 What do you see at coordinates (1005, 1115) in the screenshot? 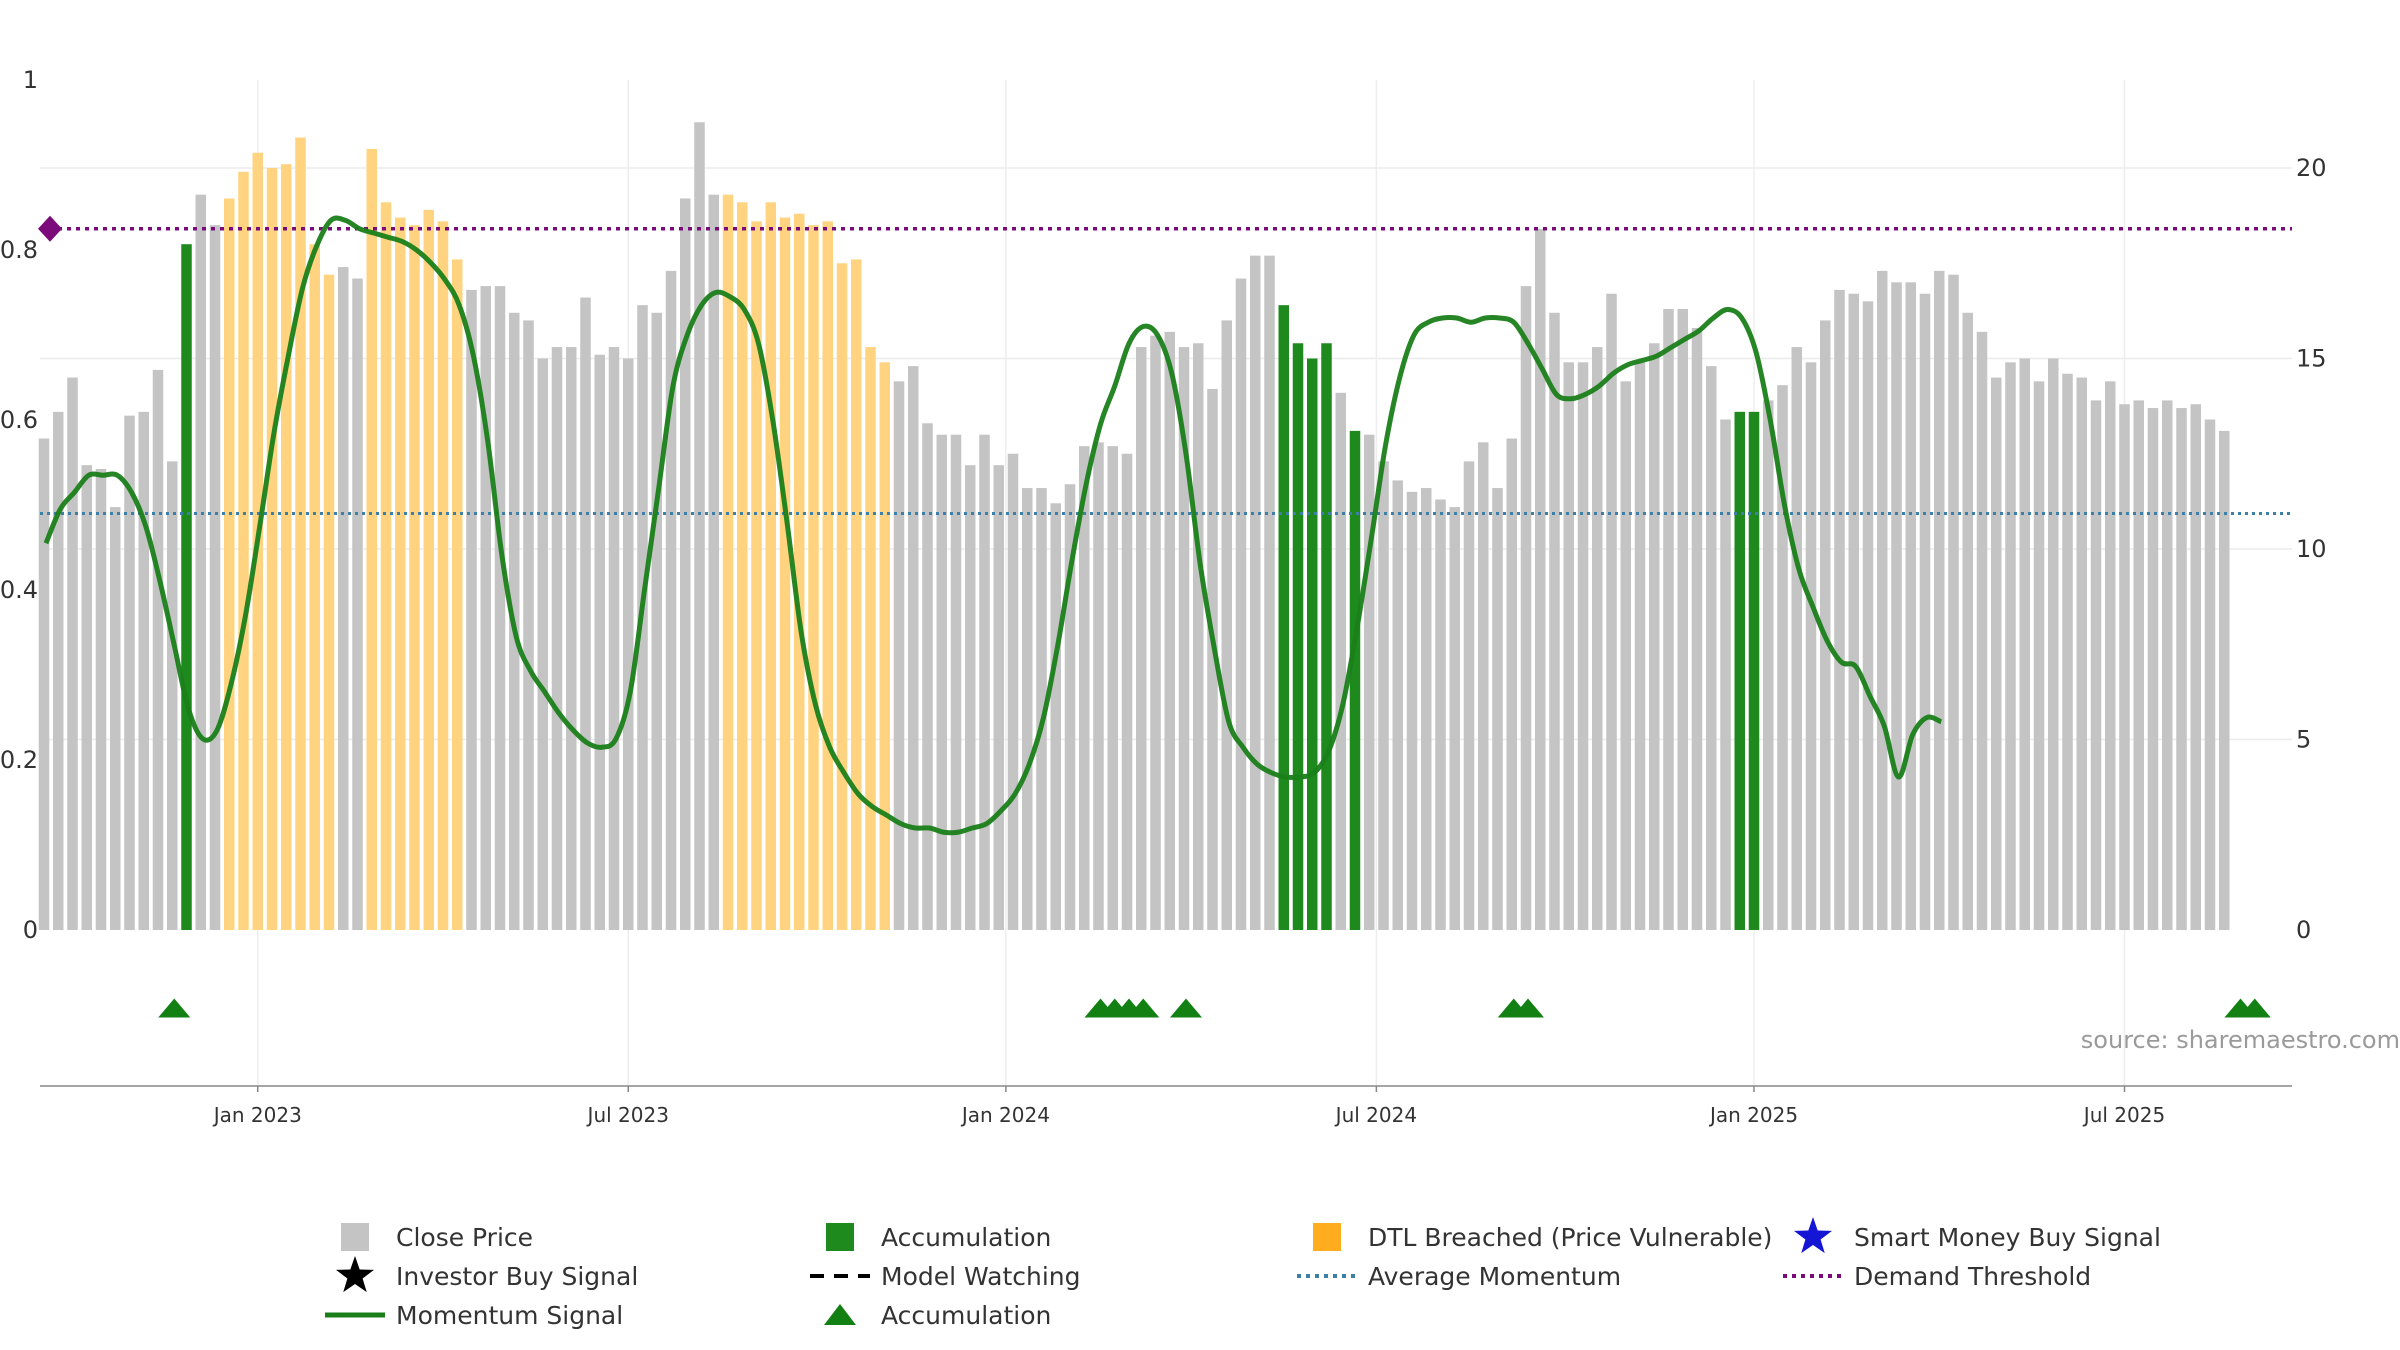
I see `x-tick-label: Jan 2024` at bounding box center [1005, 1115].